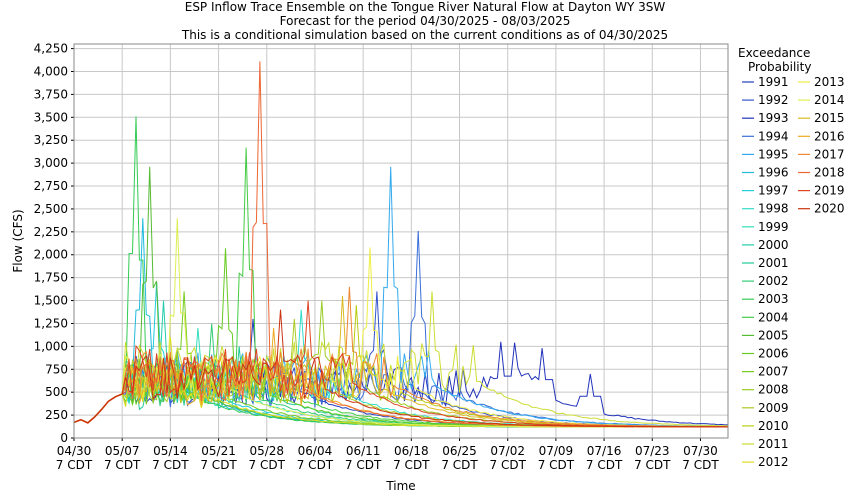 This screenshot has height=500, width=850. What do you see at coordinates (74, 451) in the screenshot?
I see `x-tick-label: 04/30` at bounding box center [74, 451].